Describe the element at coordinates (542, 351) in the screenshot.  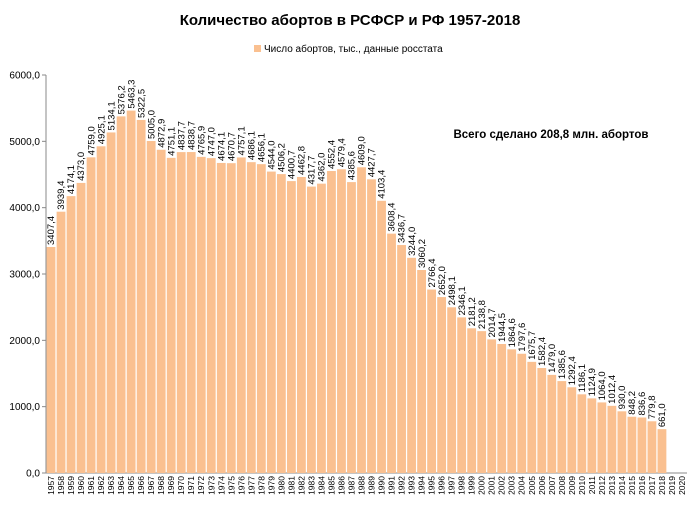
I see `data-label-2006: 1582,4` at that location.